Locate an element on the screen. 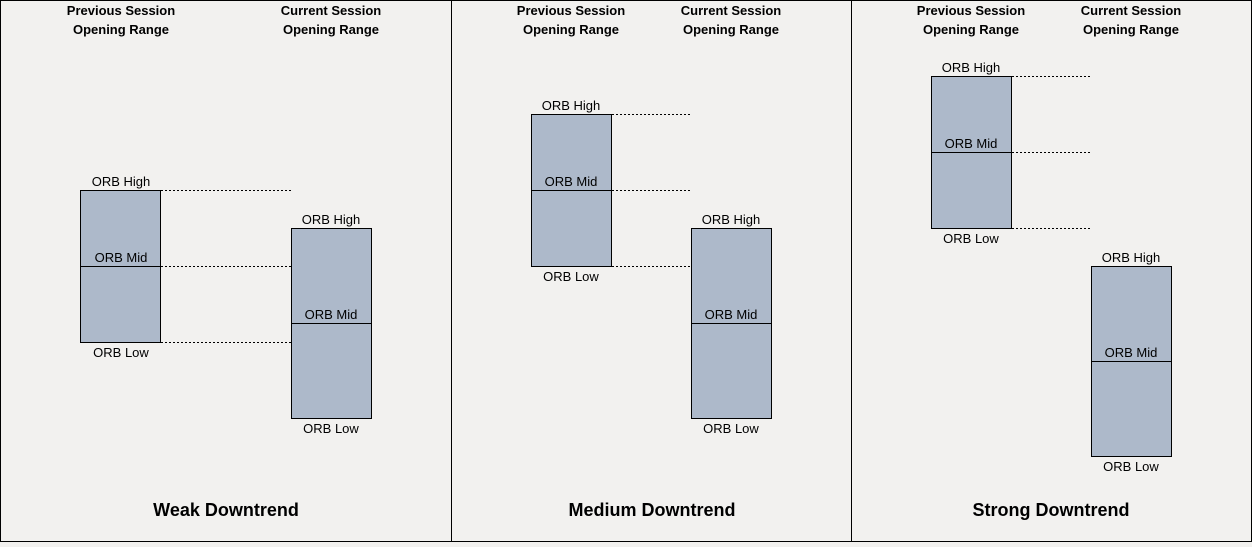 This screenshot has height=547, width=1252. panel-title: Medium Downtrend is located at coordinates (652, 510).